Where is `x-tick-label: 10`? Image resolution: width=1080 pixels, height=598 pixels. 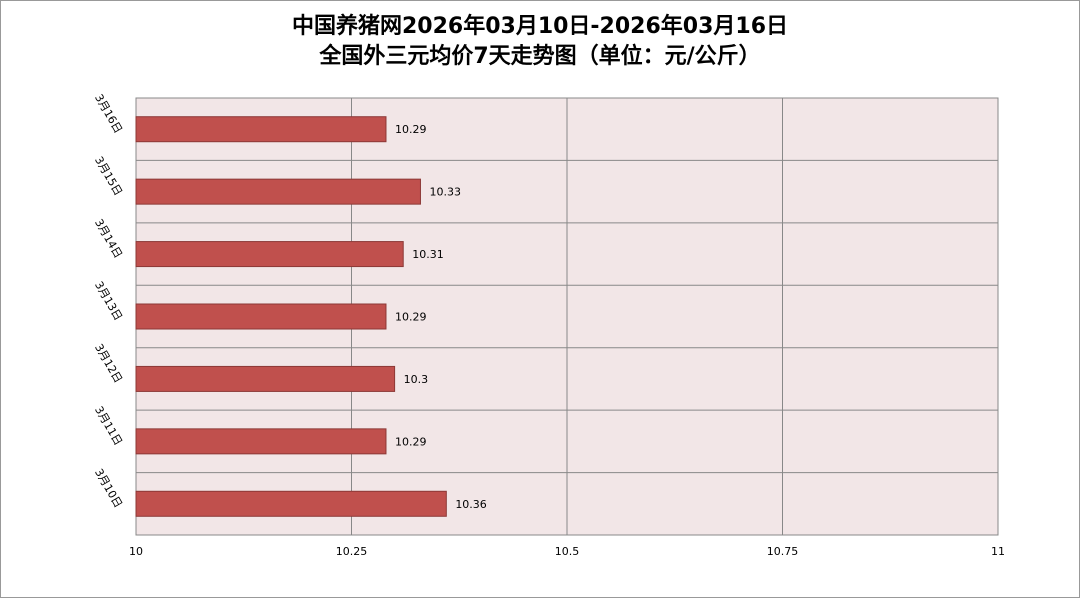
x-tick-label: 10 is located at coordinates (136, 551).